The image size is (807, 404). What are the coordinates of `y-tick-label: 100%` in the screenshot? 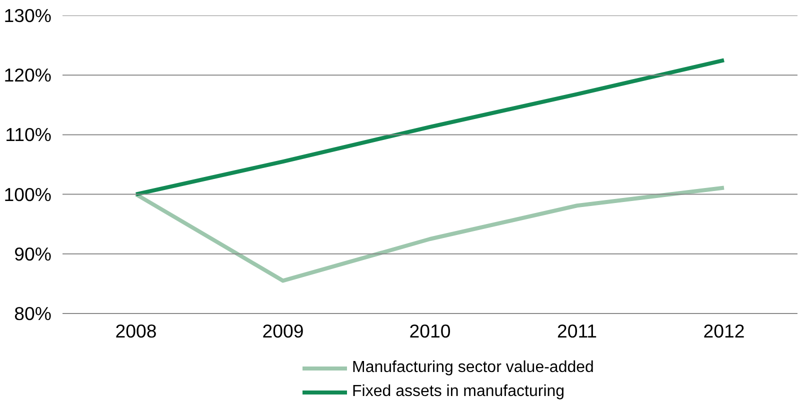 It's located at (28, 194).